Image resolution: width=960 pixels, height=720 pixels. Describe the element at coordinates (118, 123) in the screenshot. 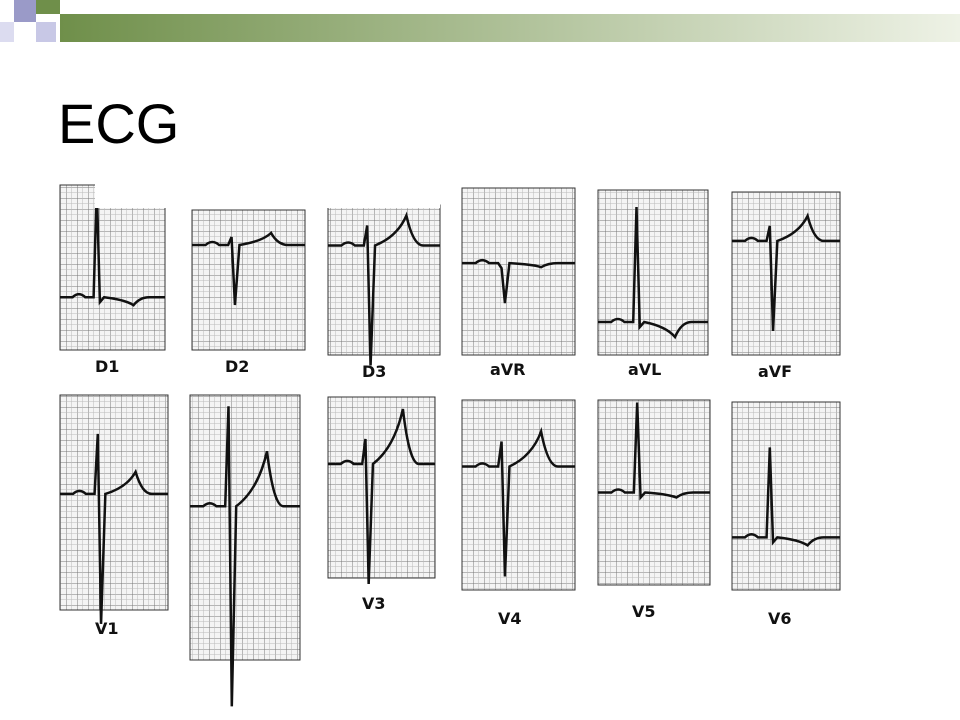

I see `slide-title: ECG` at that location.